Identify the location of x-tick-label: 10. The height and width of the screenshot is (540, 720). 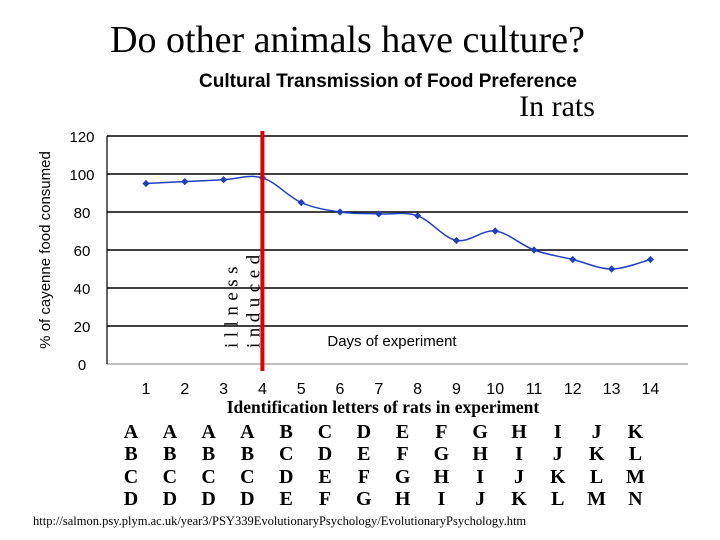
(495, 389).